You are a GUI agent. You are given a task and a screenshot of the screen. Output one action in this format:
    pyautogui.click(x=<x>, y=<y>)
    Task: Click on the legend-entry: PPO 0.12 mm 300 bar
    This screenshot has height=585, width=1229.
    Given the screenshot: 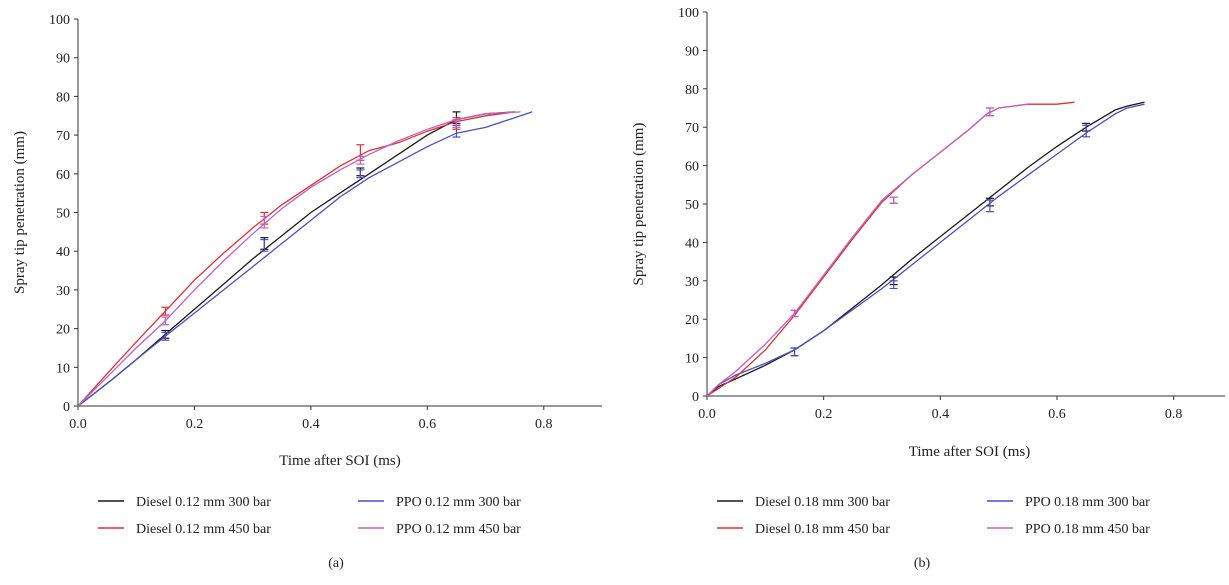 What is the action you would take?
    pyautogui.click(x=458, y=502)
    